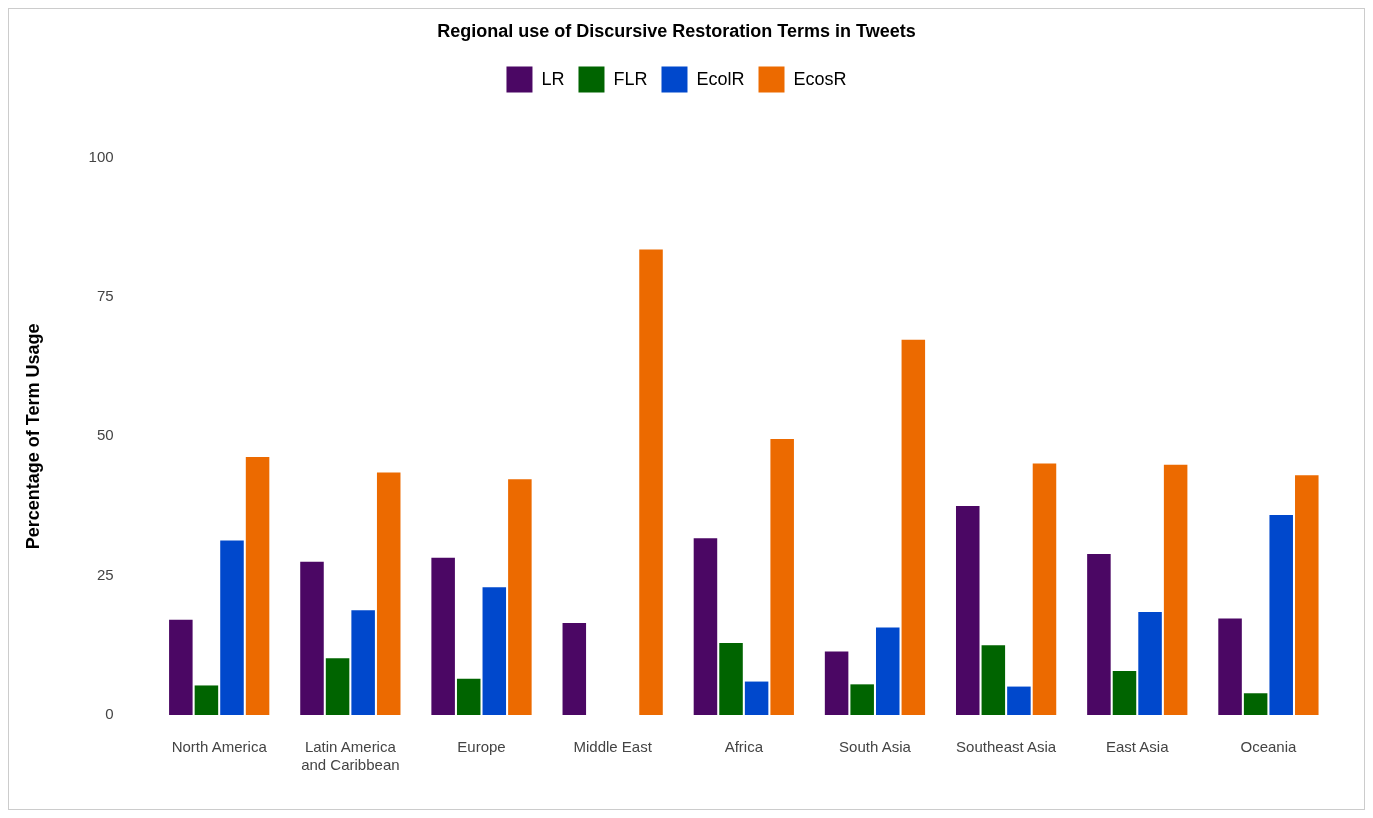 This screenshot has height=818, width=1373. I want to click on x-tick-label: Middle East, so click(613, 747).